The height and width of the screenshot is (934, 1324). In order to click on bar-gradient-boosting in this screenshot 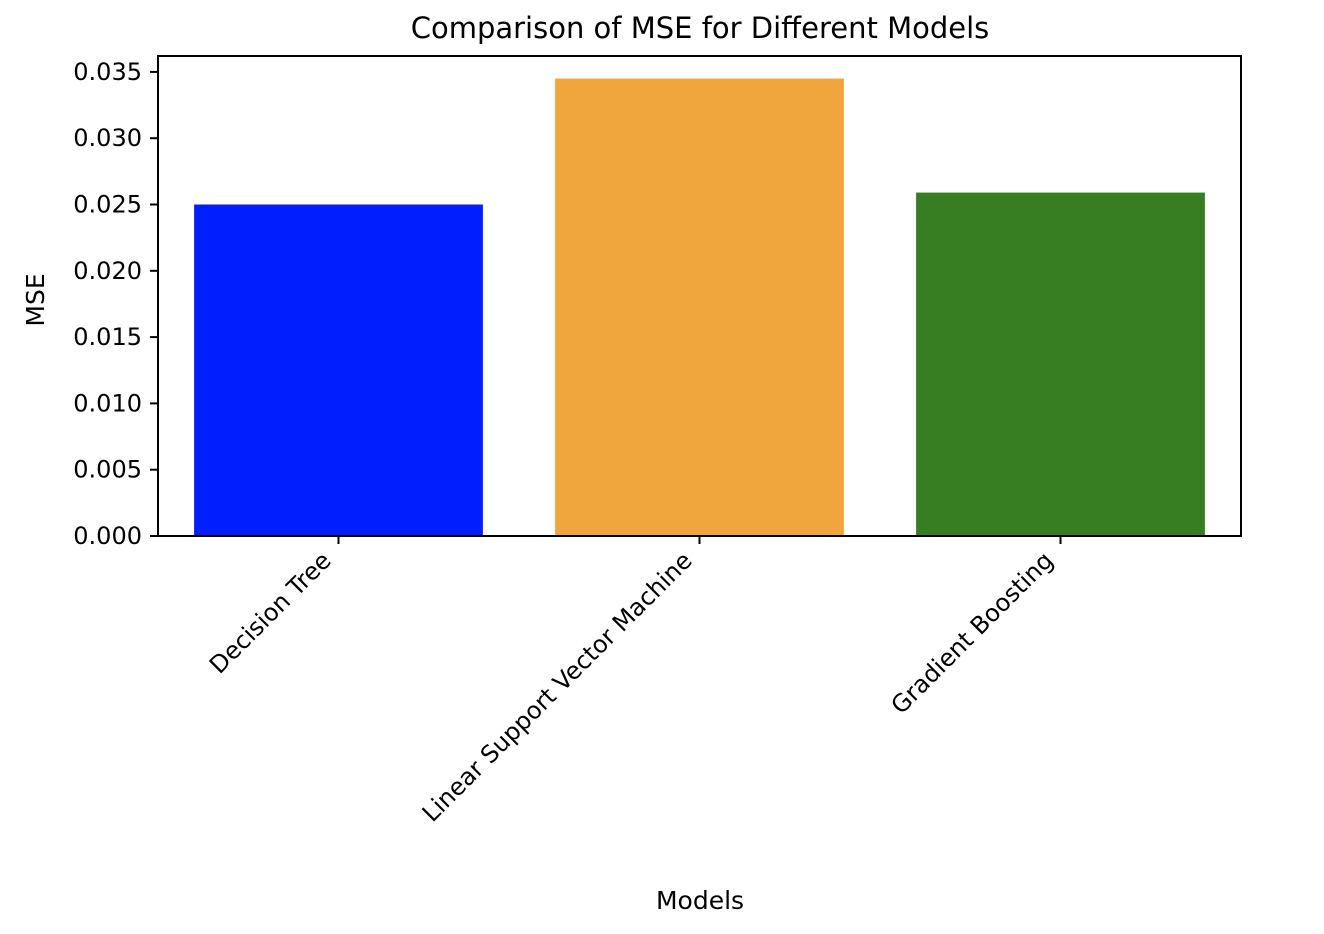, I will do `click(1060, 364)`.